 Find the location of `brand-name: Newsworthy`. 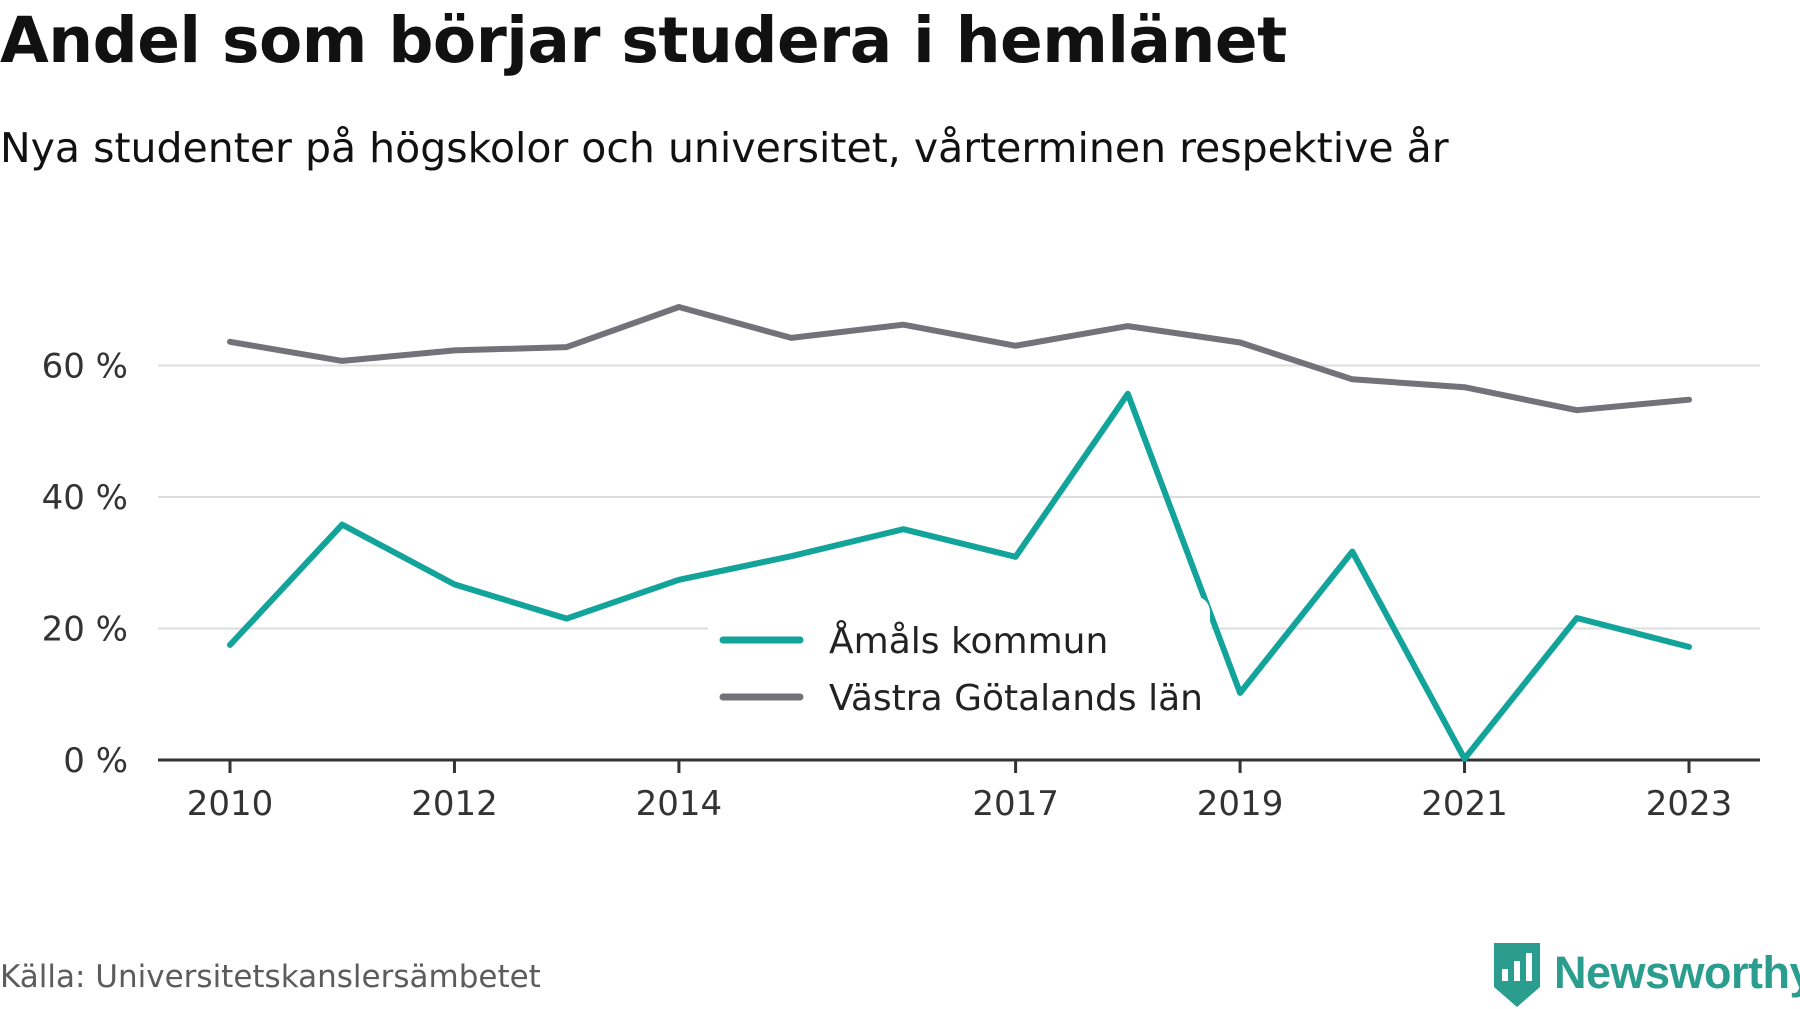

brand-name: Newsworthy is located at coordinates (1677, 972).